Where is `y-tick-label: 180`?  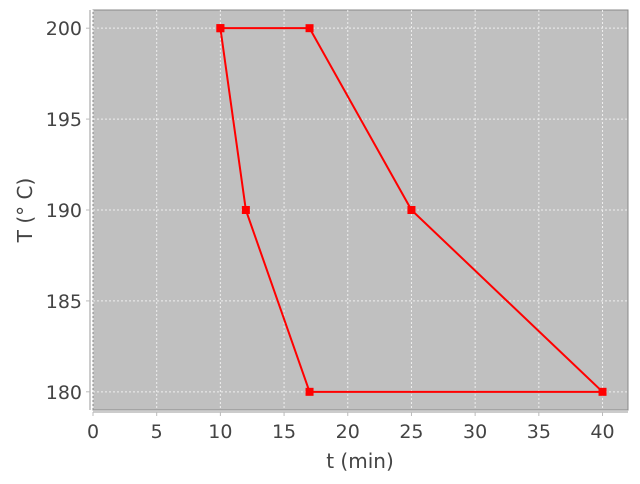
y-tick-label: 180 is located at coordinates (64, 393).